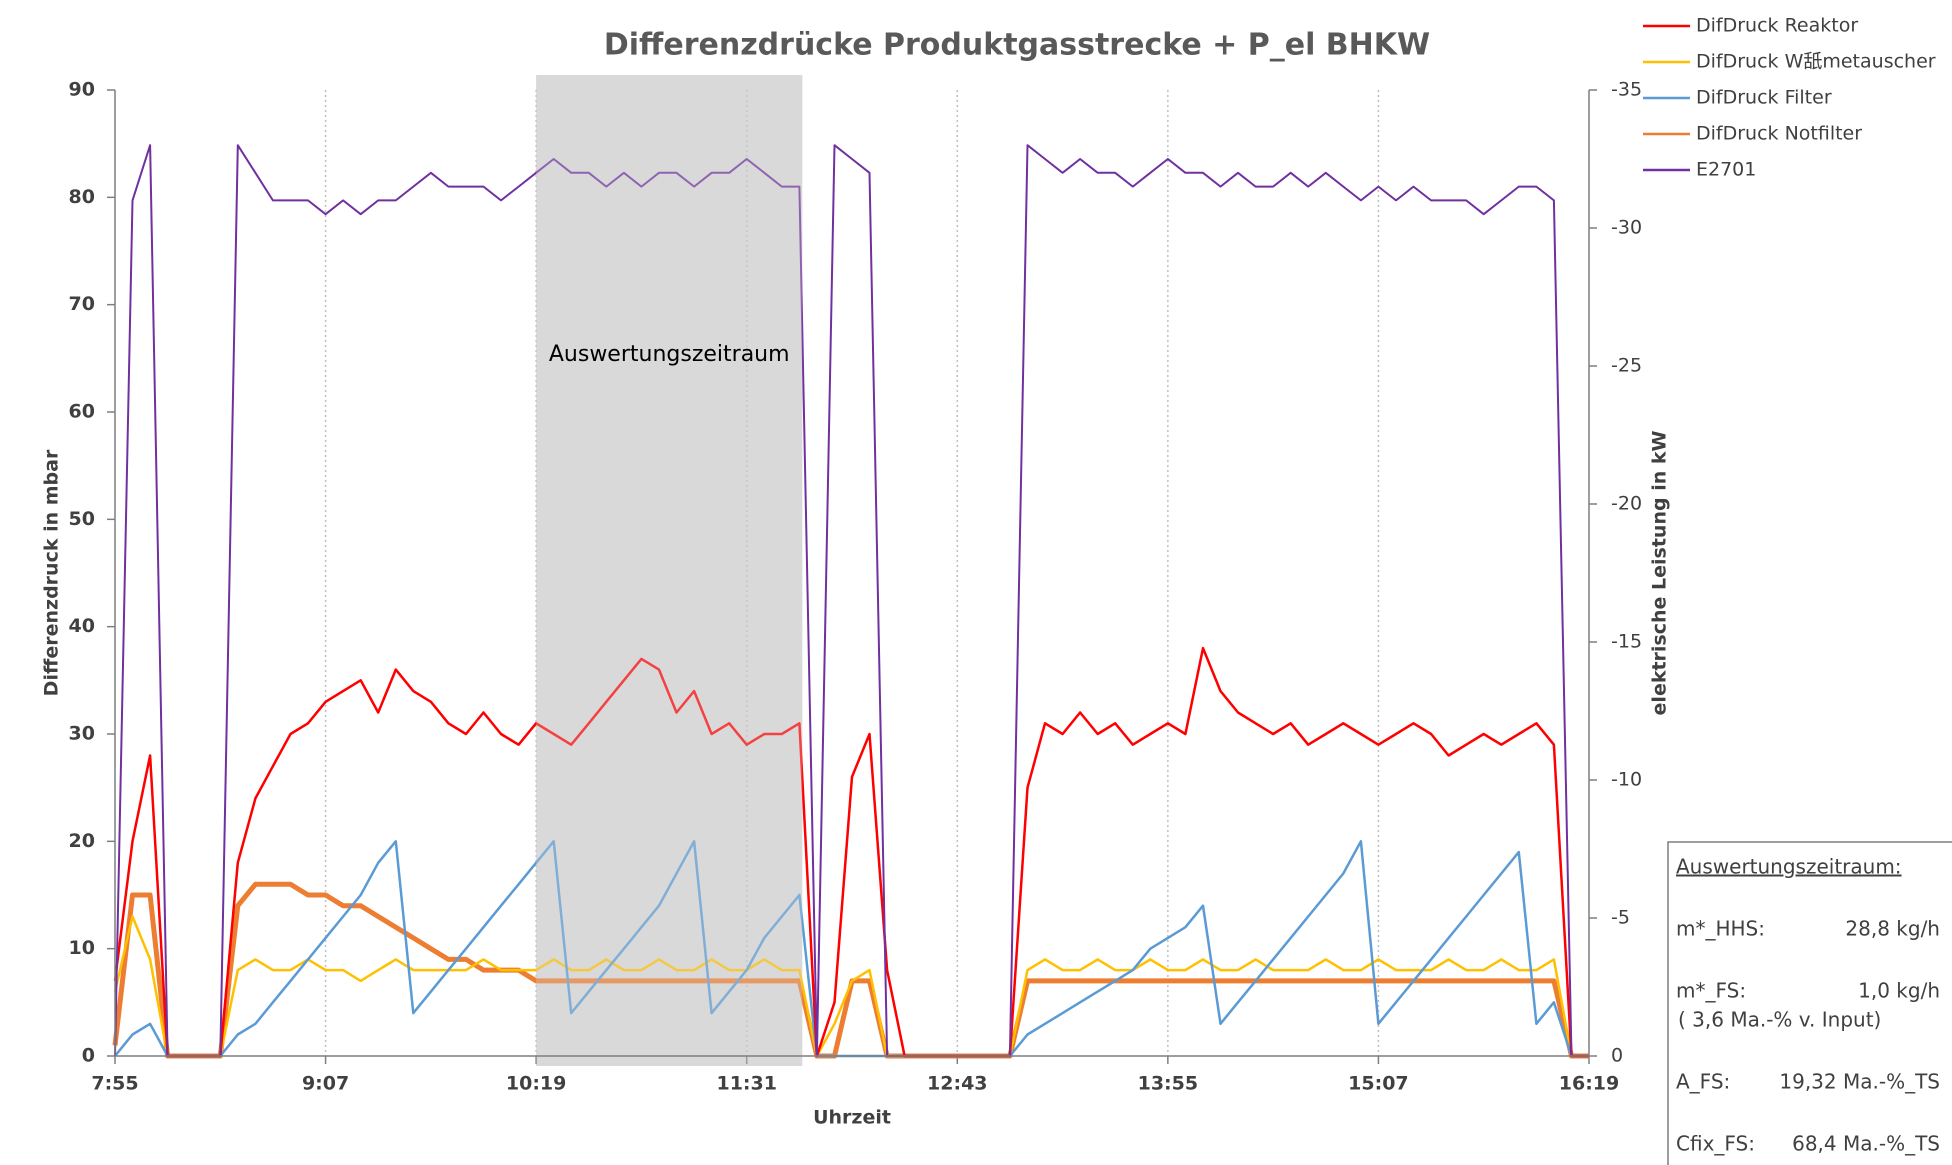 This screenshot has height=1165, width=1952. Describe the element at coordinates (1626, 366) in the screenshot. I see `y2-tick-label: -25` at that location.